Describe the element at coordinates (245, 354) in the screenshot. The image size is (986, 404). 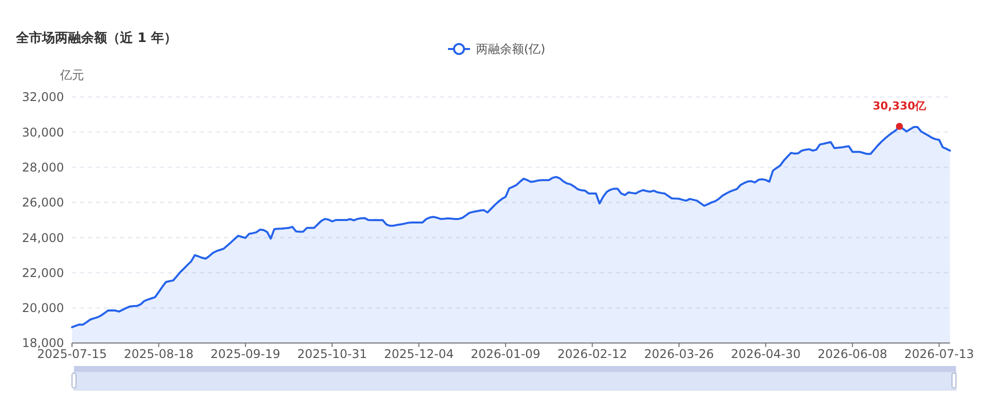
I see `x-tick-label: 2025-09-19` at that location.